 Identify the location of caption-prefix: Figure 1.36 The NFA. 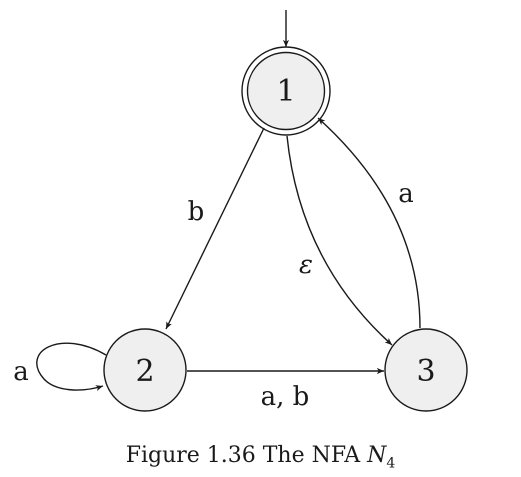
(246, 455).